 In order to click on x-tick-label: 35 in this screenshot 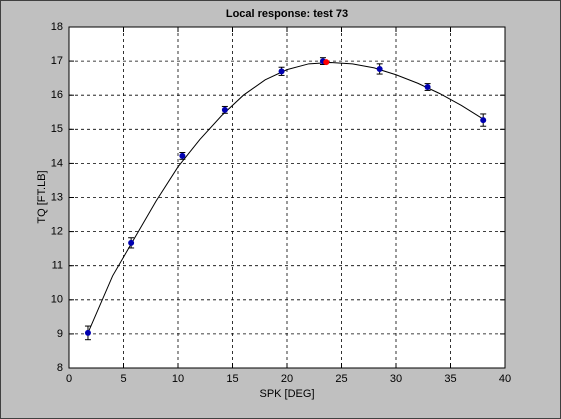, I will do `click(450, 379)`.